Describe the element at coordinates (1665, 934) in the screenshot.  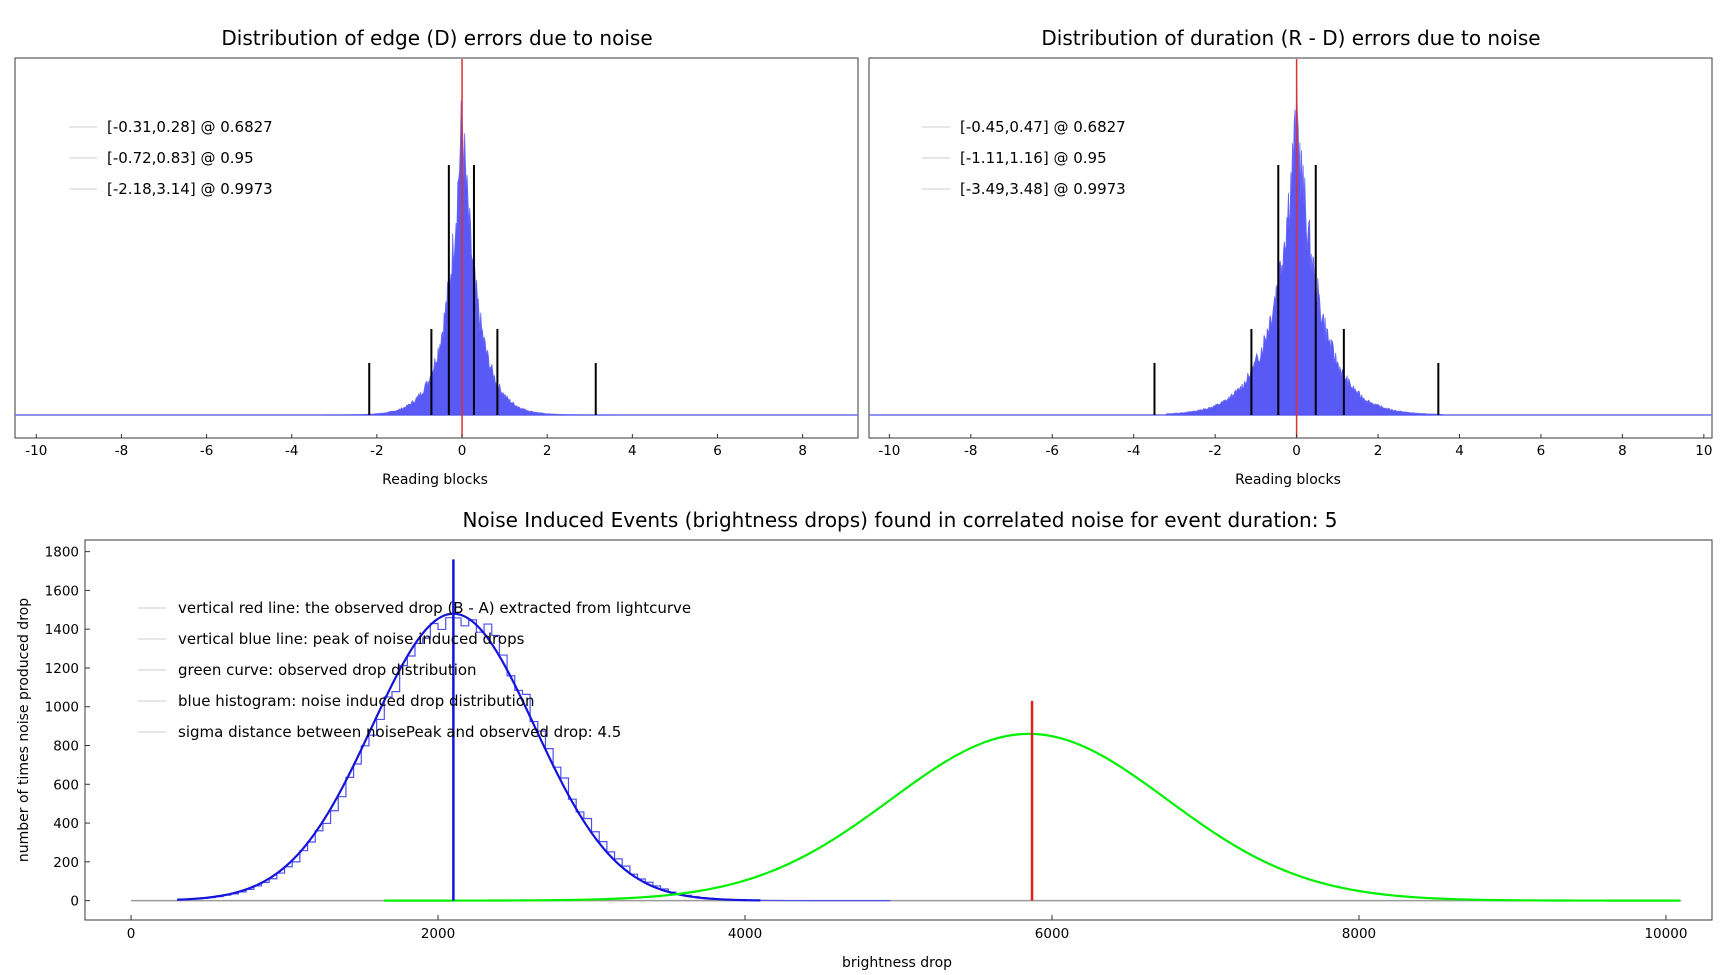
I see `noise-x-tick-label: 10000` at that location.